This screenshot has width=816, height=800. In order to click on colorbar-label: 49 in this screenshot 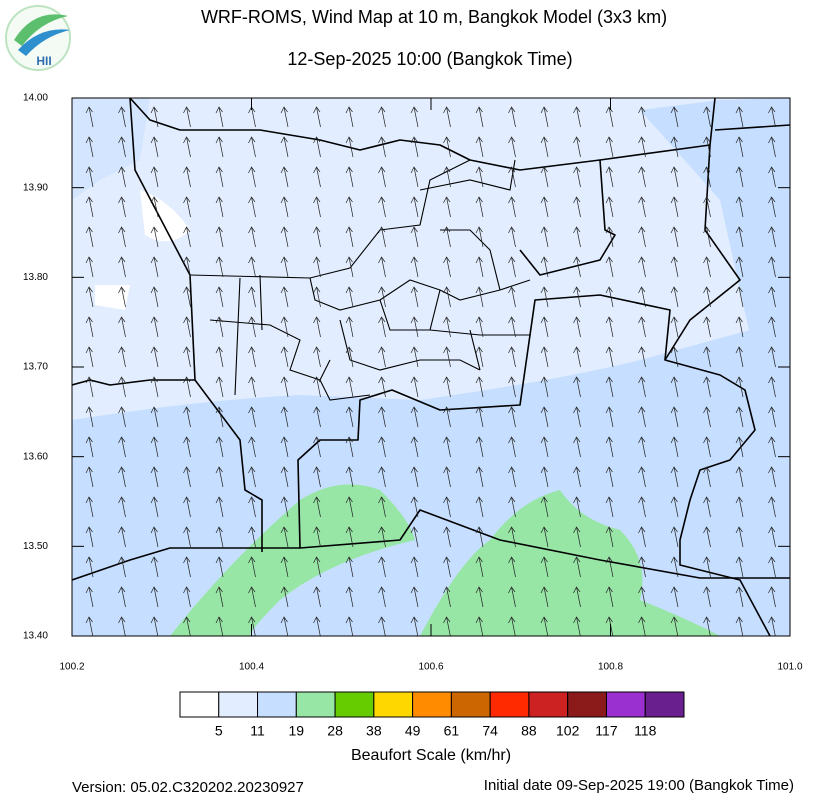, I will do `click(413, 731)`.